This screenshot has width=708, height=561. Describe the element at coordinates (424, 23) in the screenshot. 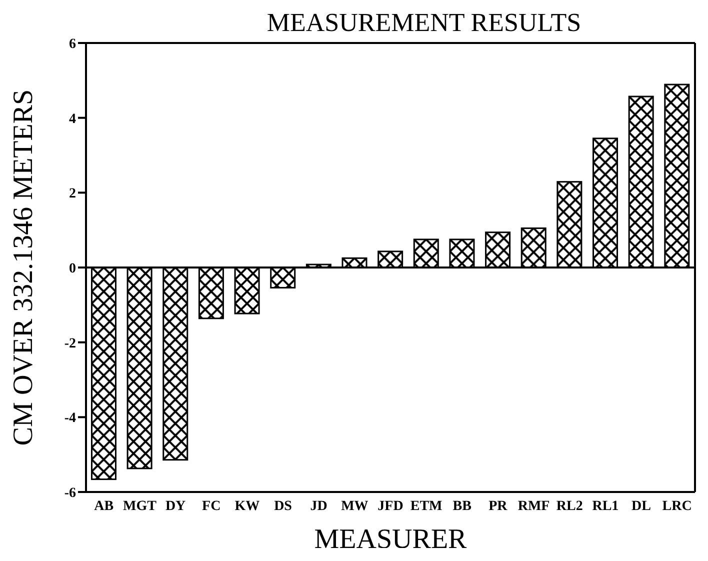

I see `chart-title: MEASUREMENT RESULTS` at that location.